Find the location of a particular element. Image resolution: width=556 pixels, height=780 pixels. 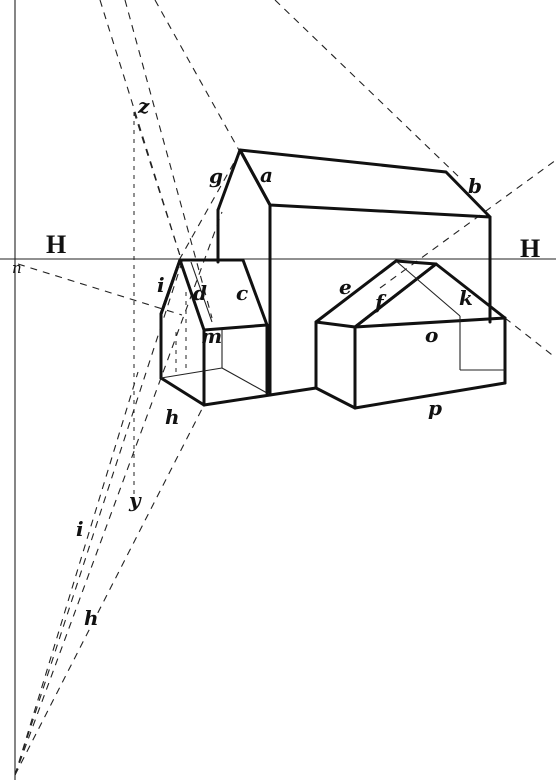

right-house-eave is located at coordinates (430, 322).